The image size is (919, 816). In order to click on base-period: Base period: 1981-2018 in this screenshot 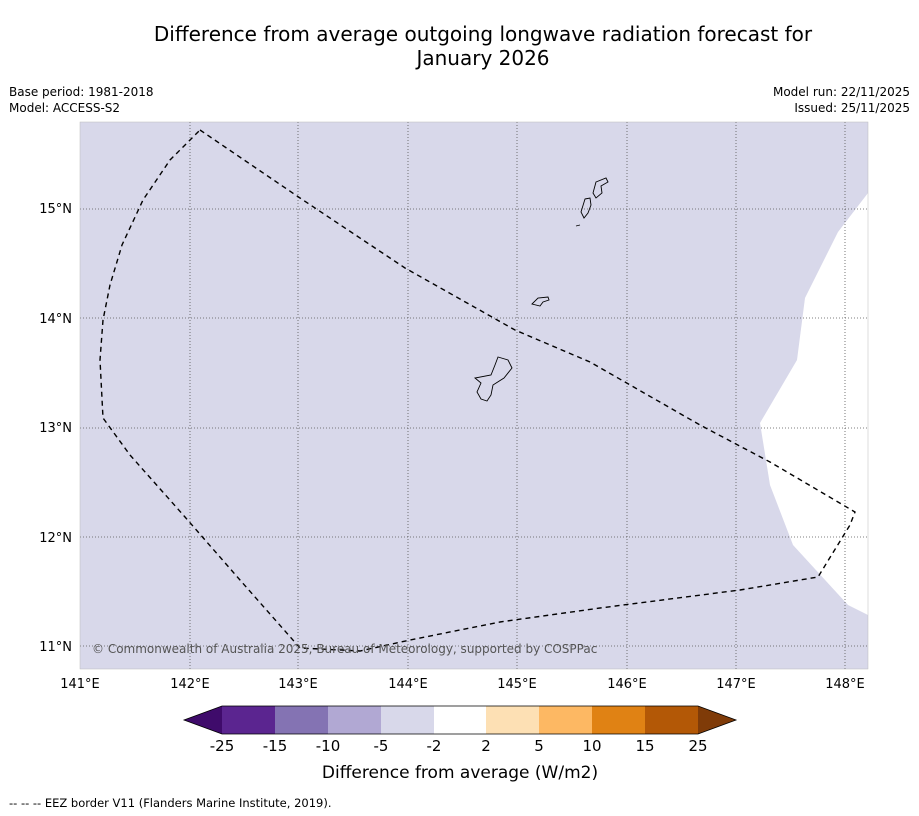, I will do `click(81, 92)`.